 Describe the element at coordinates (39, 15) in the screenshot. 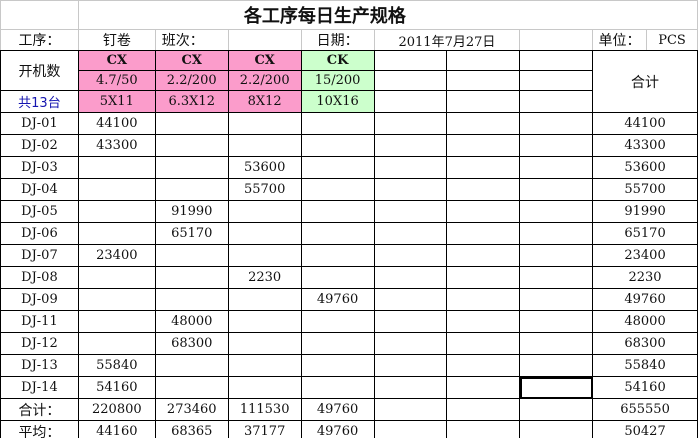

I see `cell-corner` at that location.